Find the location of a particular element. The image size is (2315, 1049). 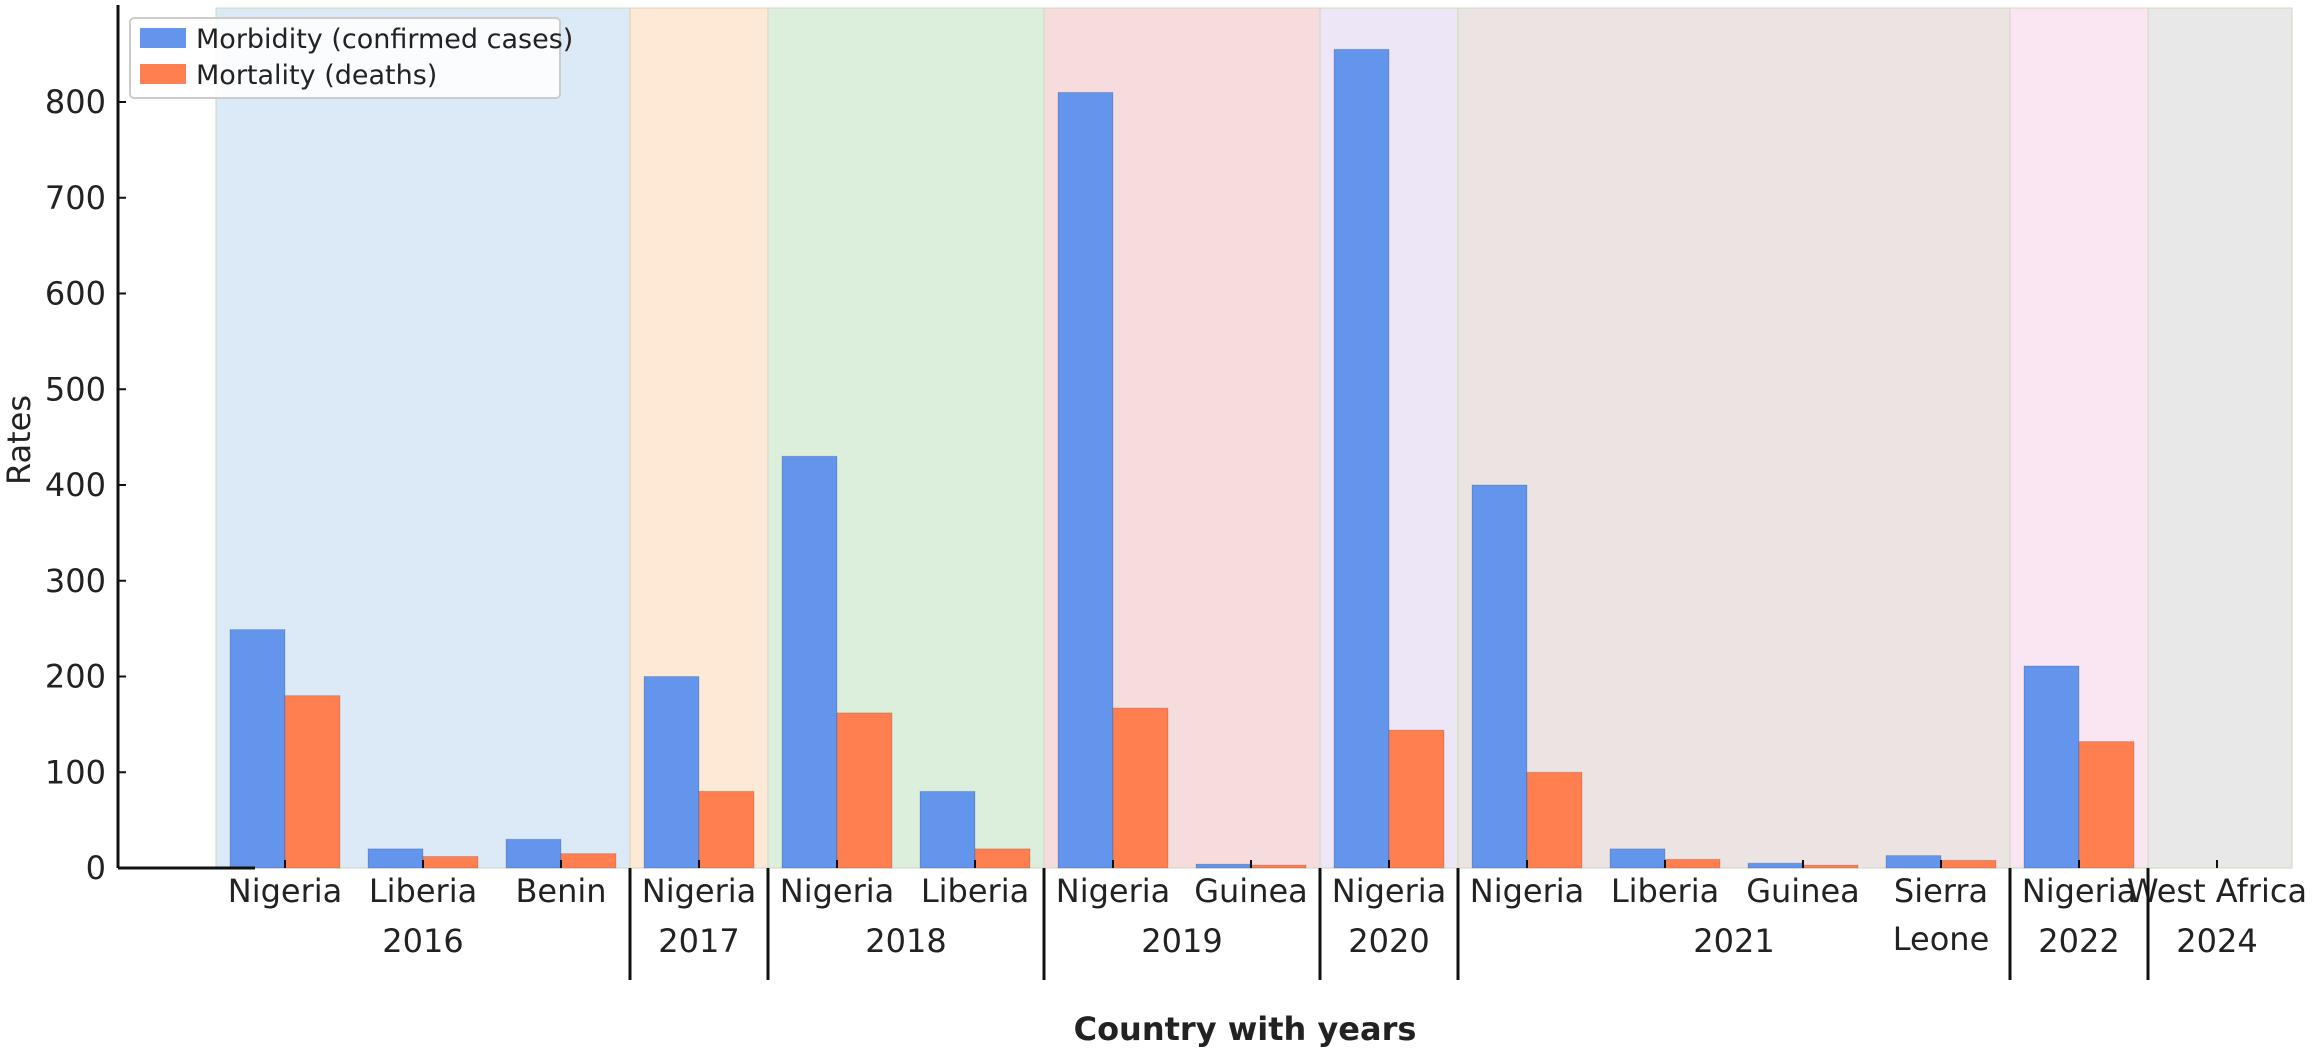

y-ticks: 0 100 200 300 400 500 600 700 800 is located at coordinates (85, 485).